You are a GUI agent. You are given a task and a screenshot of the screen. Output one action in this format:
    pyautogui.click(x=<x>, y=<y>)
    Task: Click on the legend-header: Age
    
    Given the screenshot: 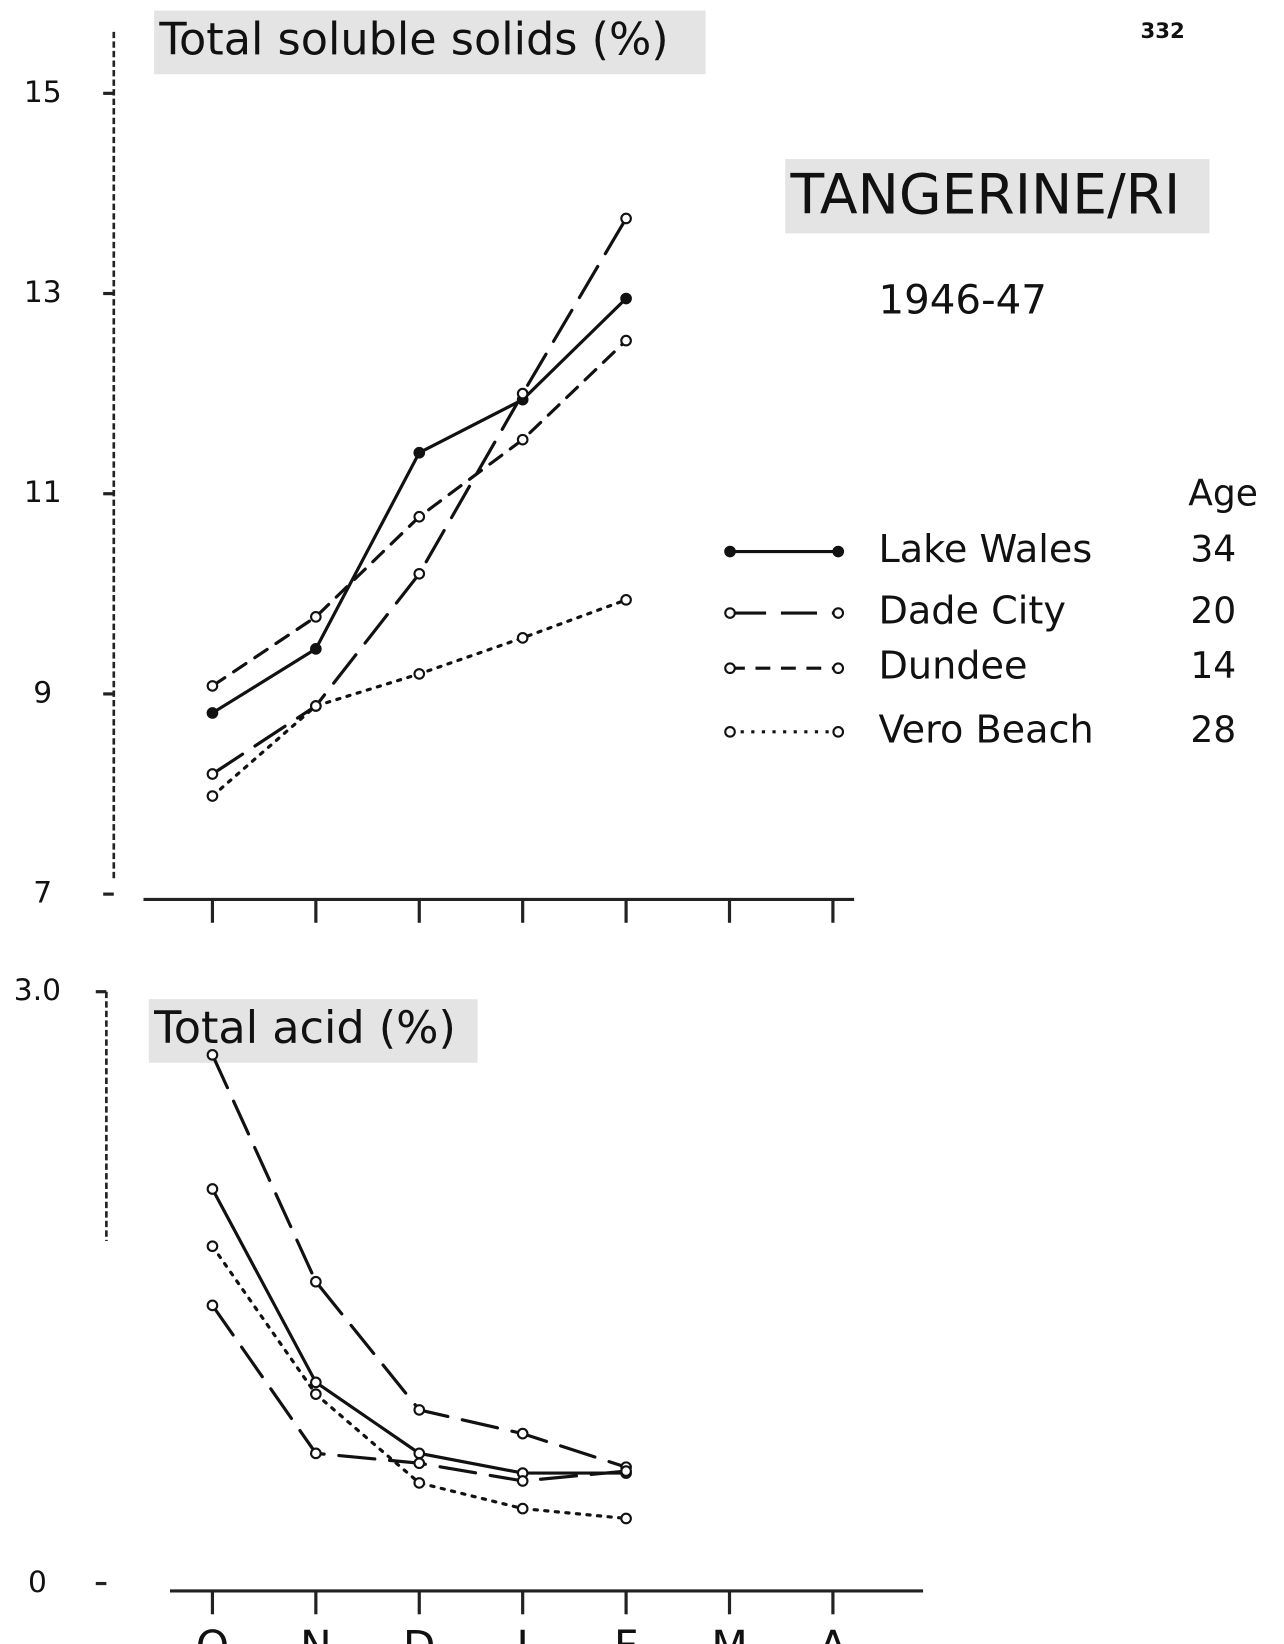 What is the action you would take?
    pyautogui.click(x=1223, y=493)
    